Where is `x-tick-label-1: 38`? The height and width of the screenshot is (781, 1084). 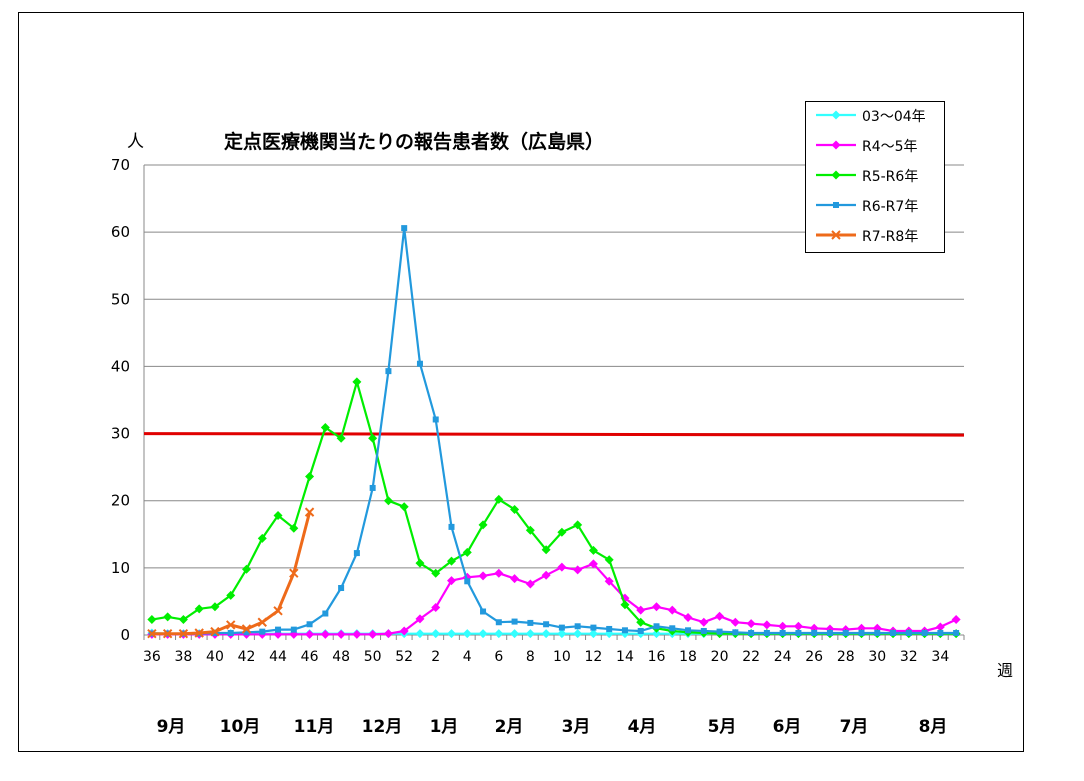
x-tick-label-1: 38 is located at coordinates (184, 657).